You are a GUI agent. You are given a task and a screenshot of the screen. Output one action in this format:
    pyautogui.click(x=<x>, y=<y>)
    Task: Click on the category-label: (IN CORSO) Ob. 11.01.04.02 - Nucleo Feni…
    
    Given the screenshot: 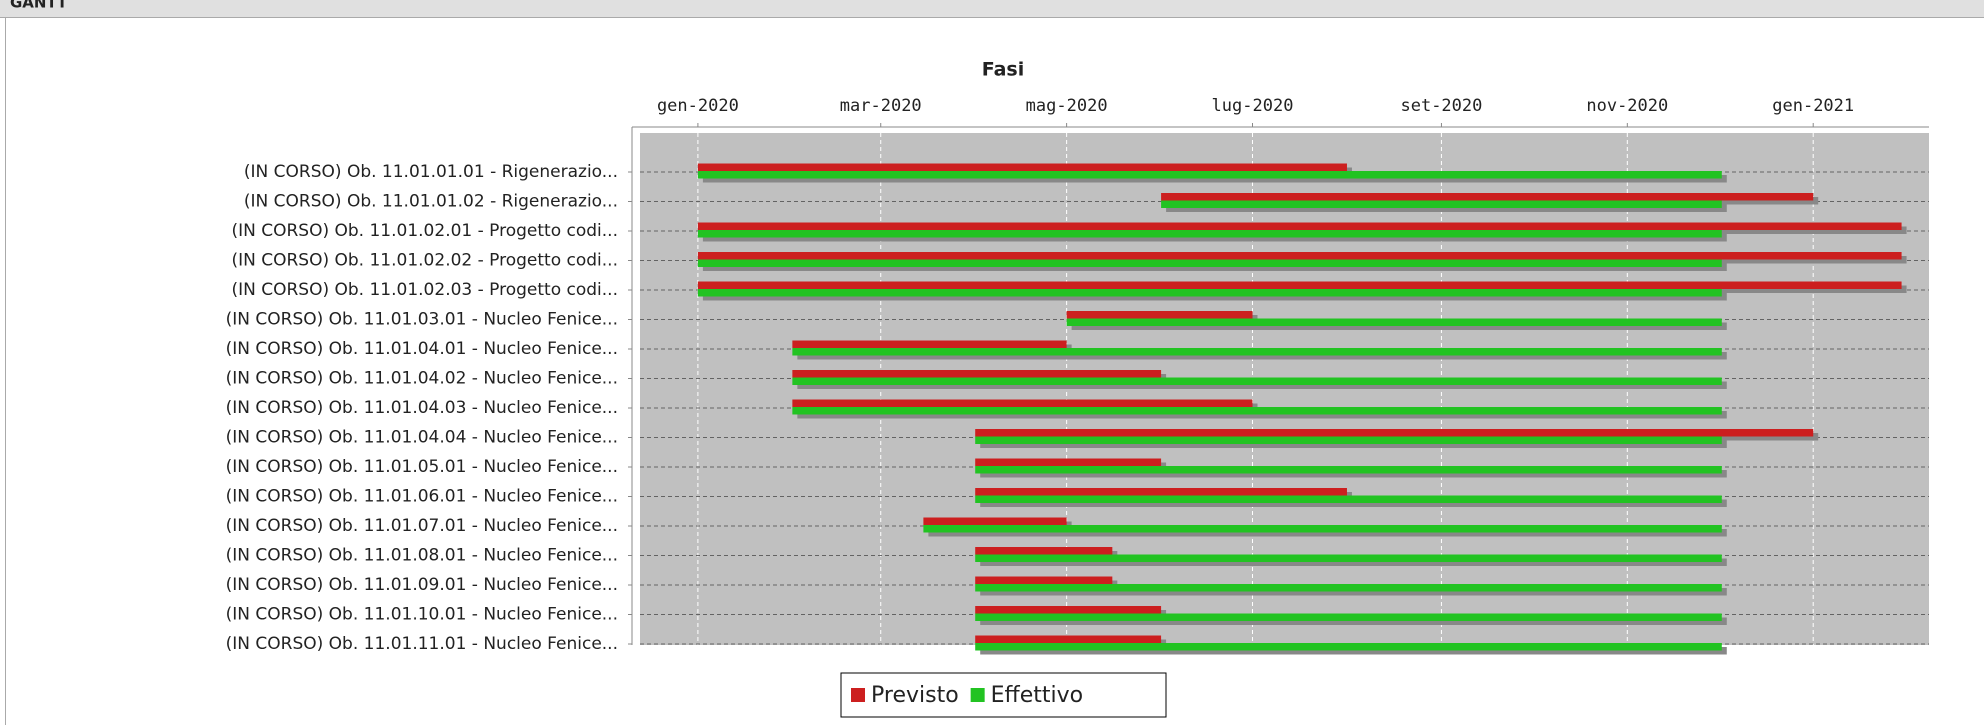 What is the action you would take?
    pyautogui.click(x=422, y=379)
    